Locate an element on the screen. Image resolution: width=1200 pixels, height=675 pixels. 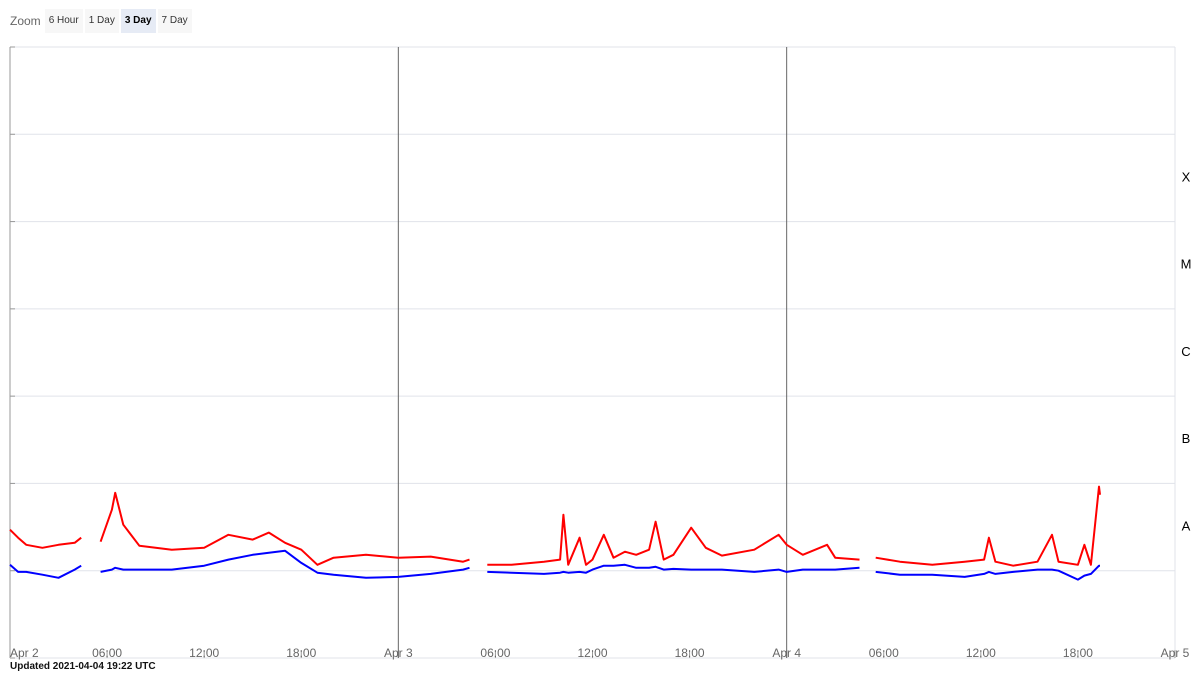
class-label: B is located at coordinates (1186, 438).